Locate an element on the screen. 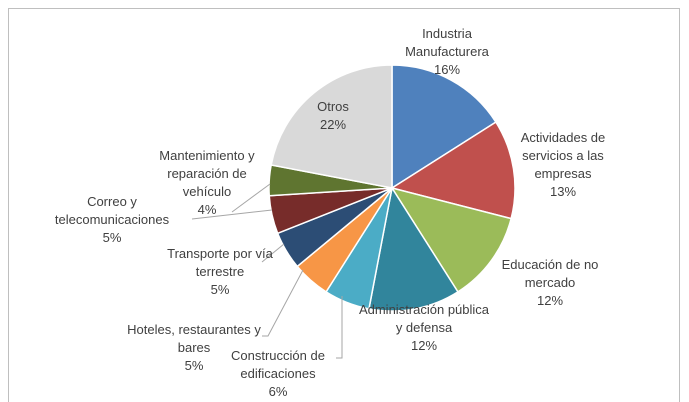 The height and width of the screenshot is (402, 689). value-label: 13% is located at coordinates (563, 191).